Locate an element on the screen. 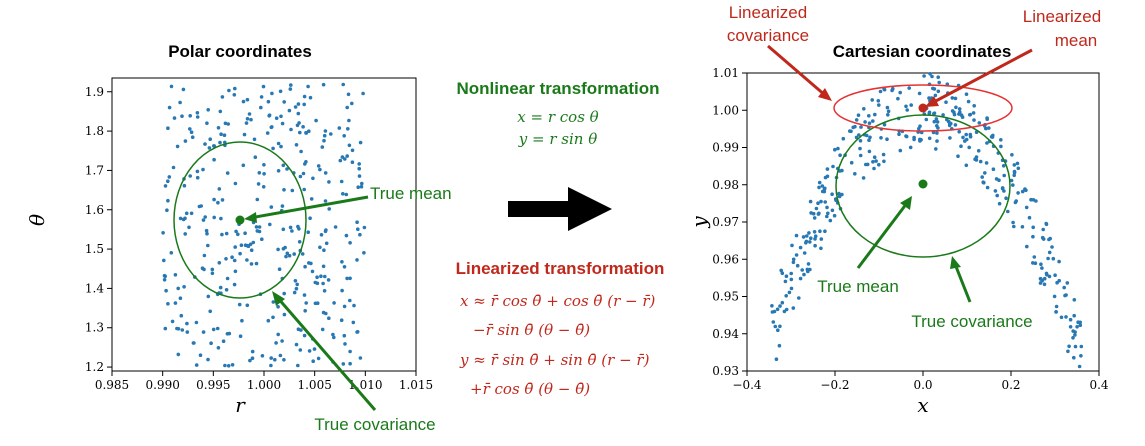 The width and height of the screenshot is (1145, 446). x-tick-label: 0.4 is located at coordinates (1098, 385).